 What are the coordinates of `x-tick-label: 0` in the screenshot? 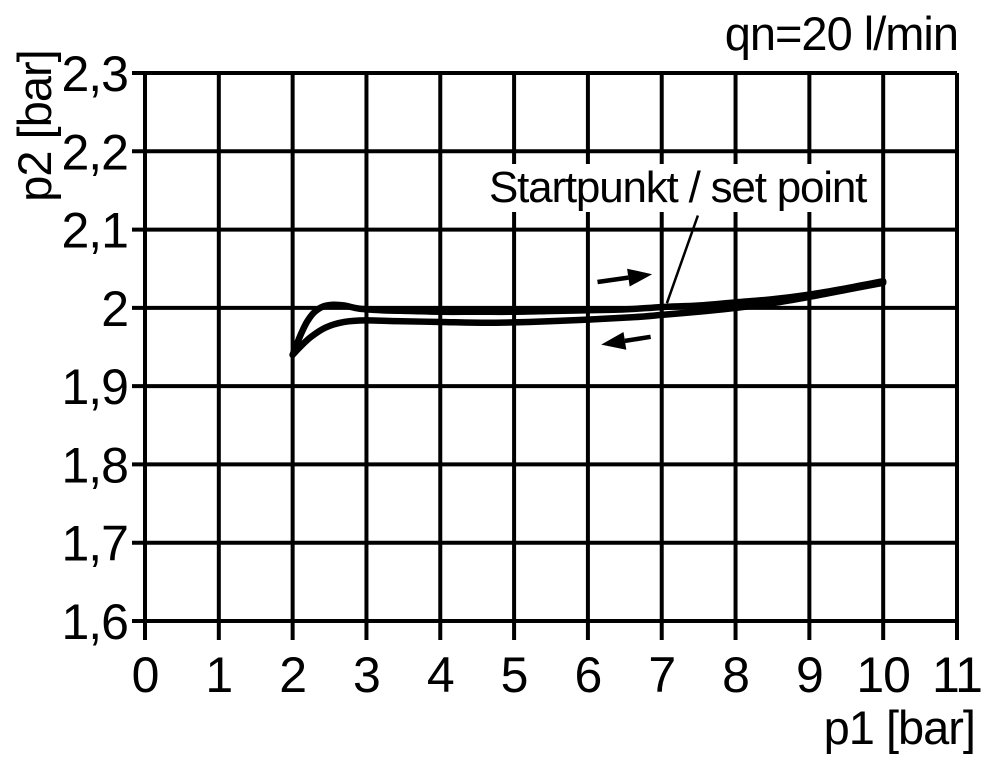 It's located at (145, 675).